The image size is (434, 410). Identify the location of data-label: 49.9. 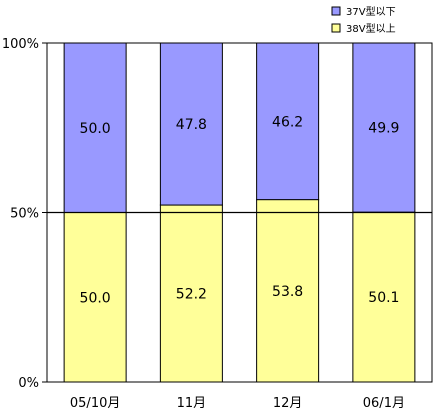
(383, 129).